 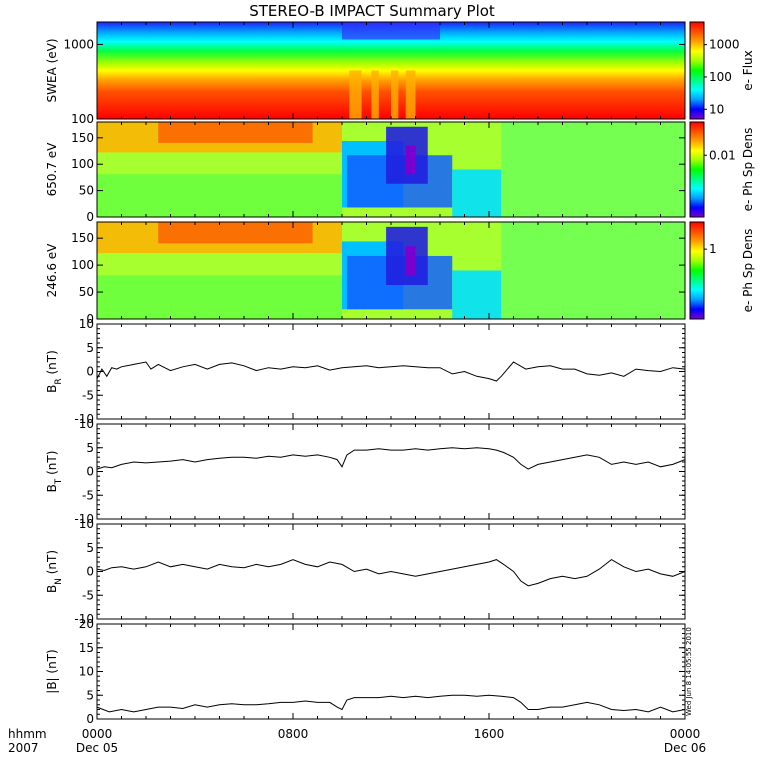 What do you see at coordinates (689, 671) in the screenshot?
I see `generation-timestamp: Wed Jun 8 14:05:55 2010` at bounding box center [689, 671].